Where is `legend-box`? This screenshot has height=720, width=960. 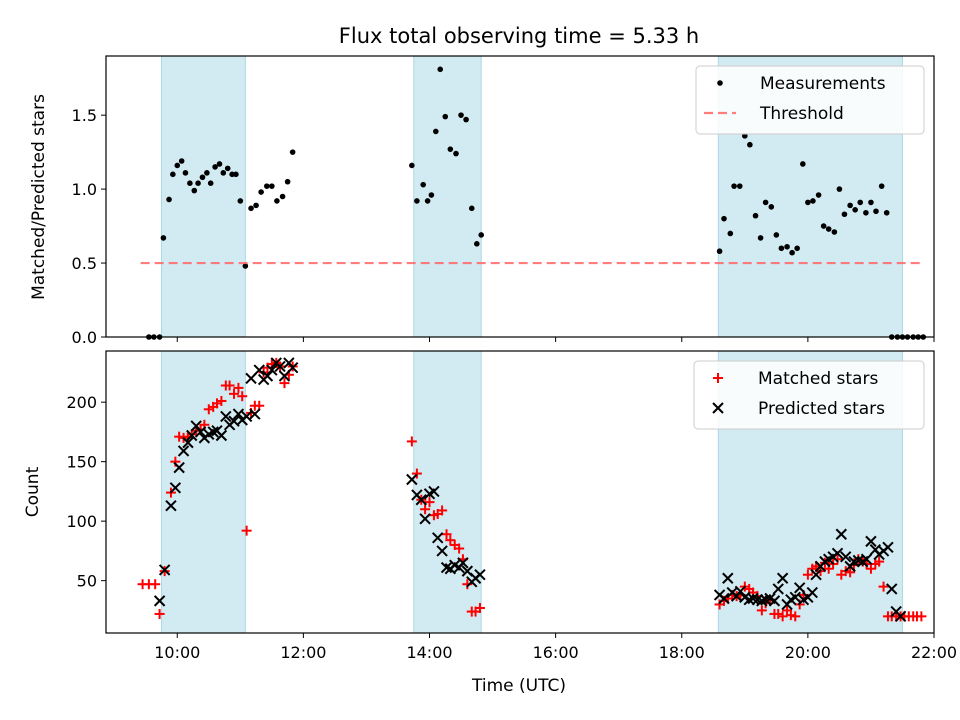 legend-box is located at coordinates (810, 100).